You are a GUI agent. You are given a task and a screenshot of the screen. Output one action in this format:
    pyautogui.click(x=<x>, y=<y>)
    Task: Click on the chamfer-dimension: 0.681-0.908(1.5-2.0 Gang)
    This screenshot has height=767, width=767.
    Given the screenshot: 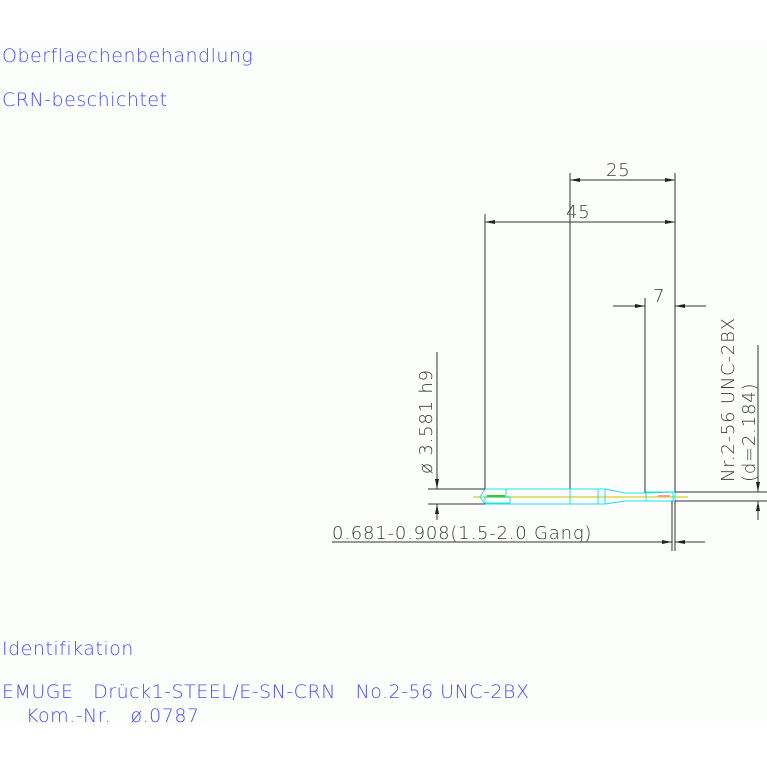 What is the action you would take?
    pyautogui.click(x=518, y=526)
    